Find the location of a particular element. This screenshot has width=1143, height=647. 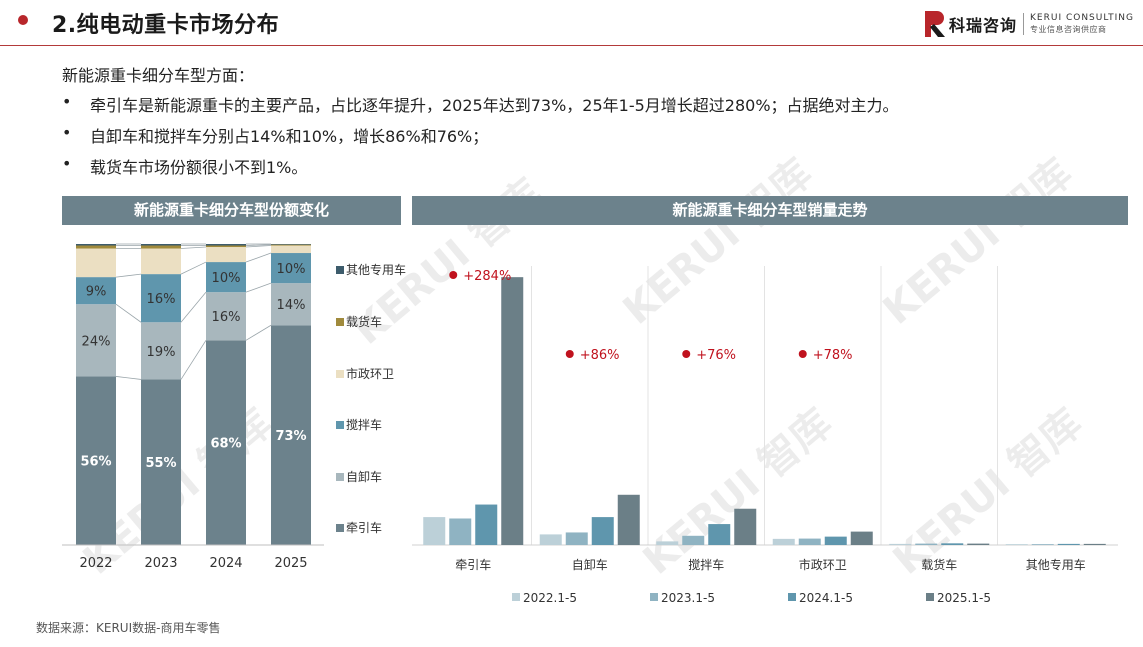

page-title: 2.纯电动重卡市场分布 is located at coordinates (166, 25).